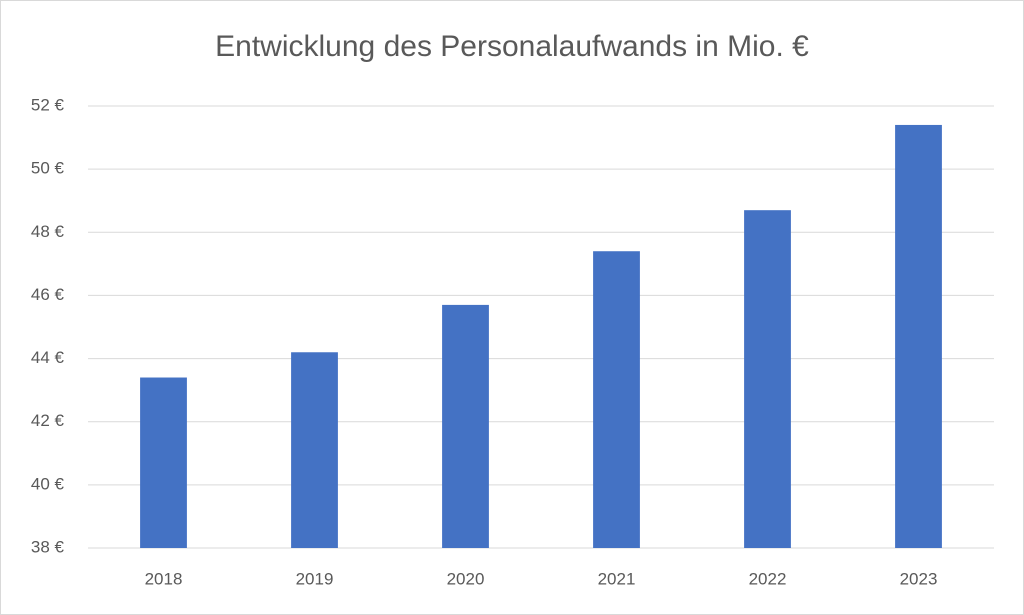  Describe the element at coordinates (48, 168) in the screenshot. I see `y-tick-label: 50 €` at that location.